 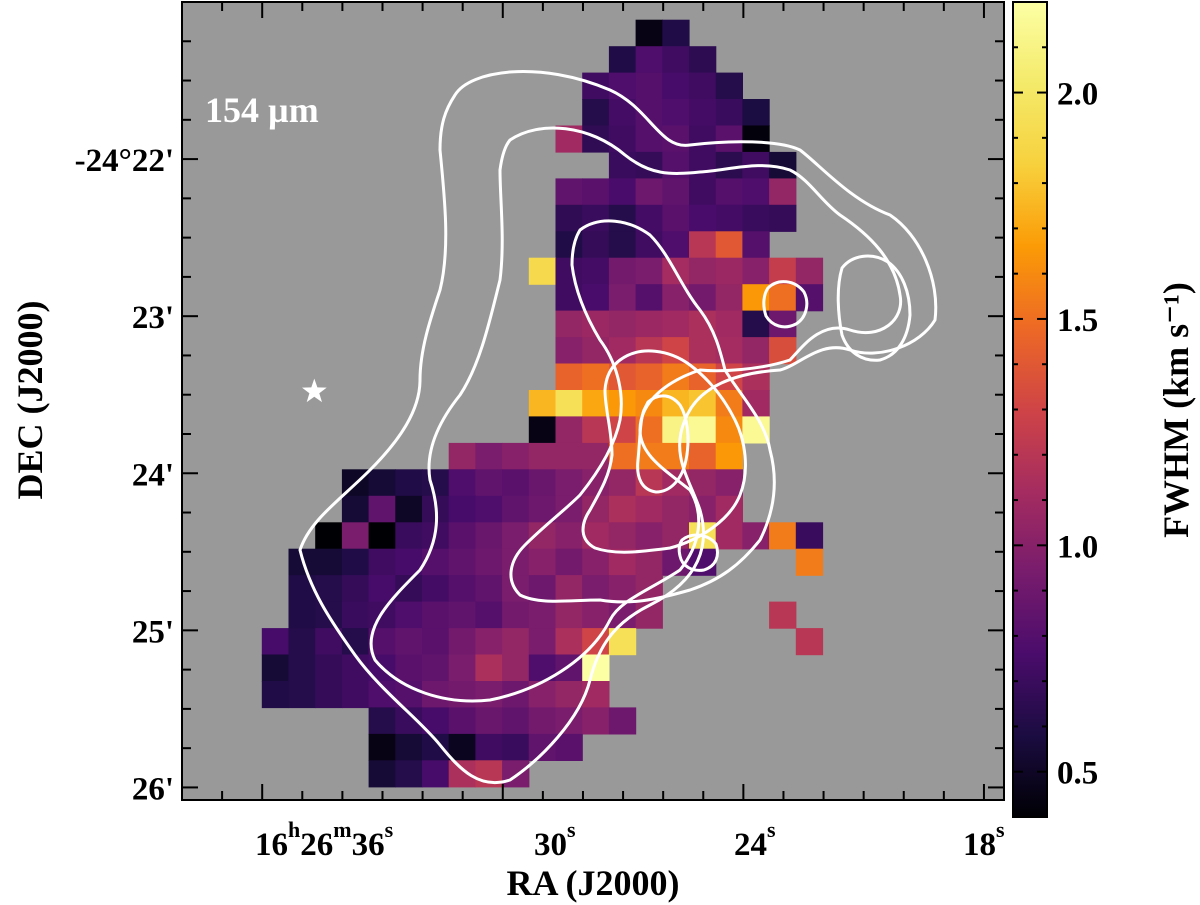 What do you see at coordinates (153, 318) in the screenshot?
I see `y-tick-label: 23'` at bounding box center [153, 318].